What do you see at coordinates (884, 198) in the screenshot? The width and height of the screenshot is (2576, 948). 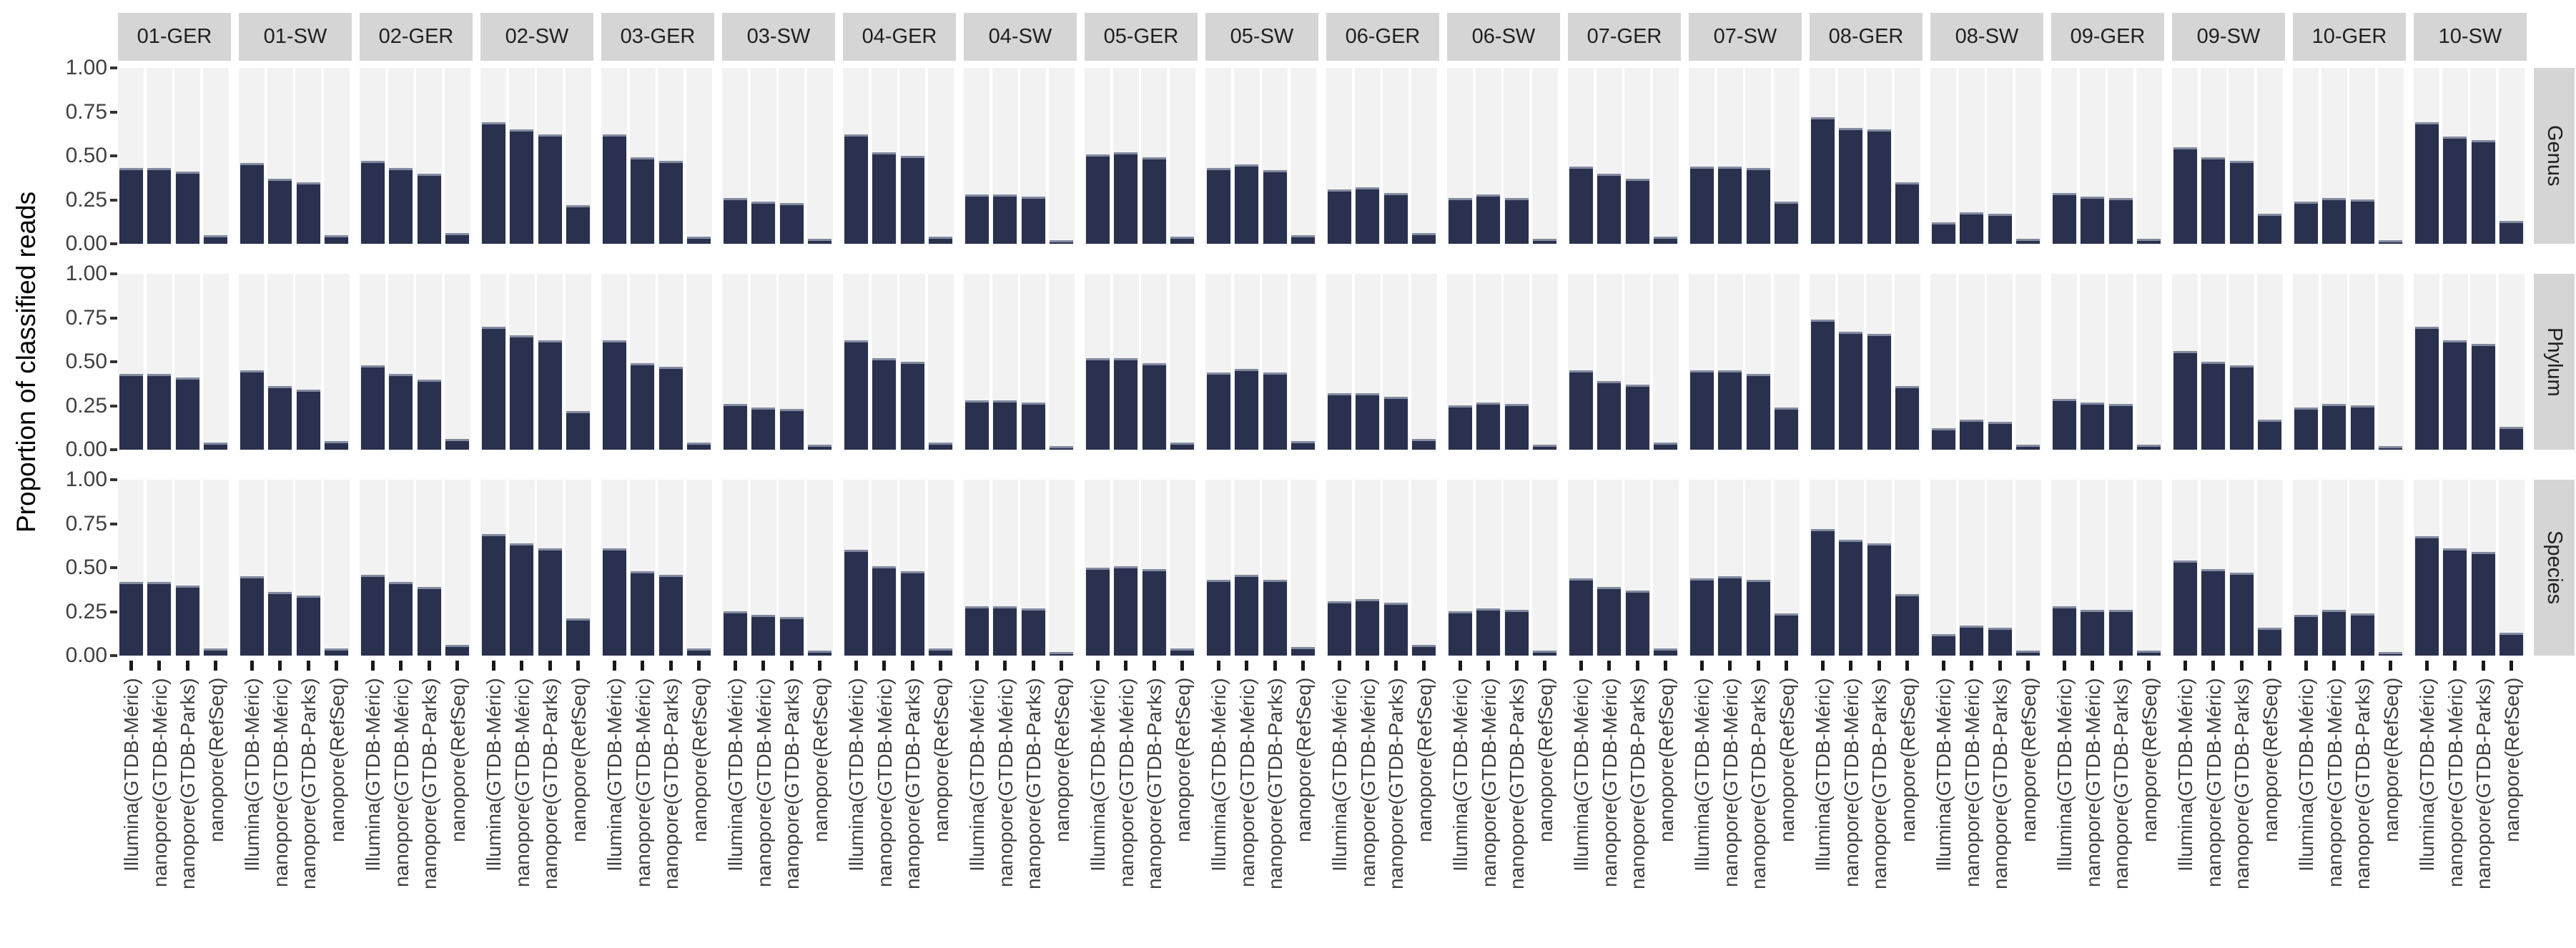 I see `bar-04-GER-Genus` at bounding box center [884, 198].